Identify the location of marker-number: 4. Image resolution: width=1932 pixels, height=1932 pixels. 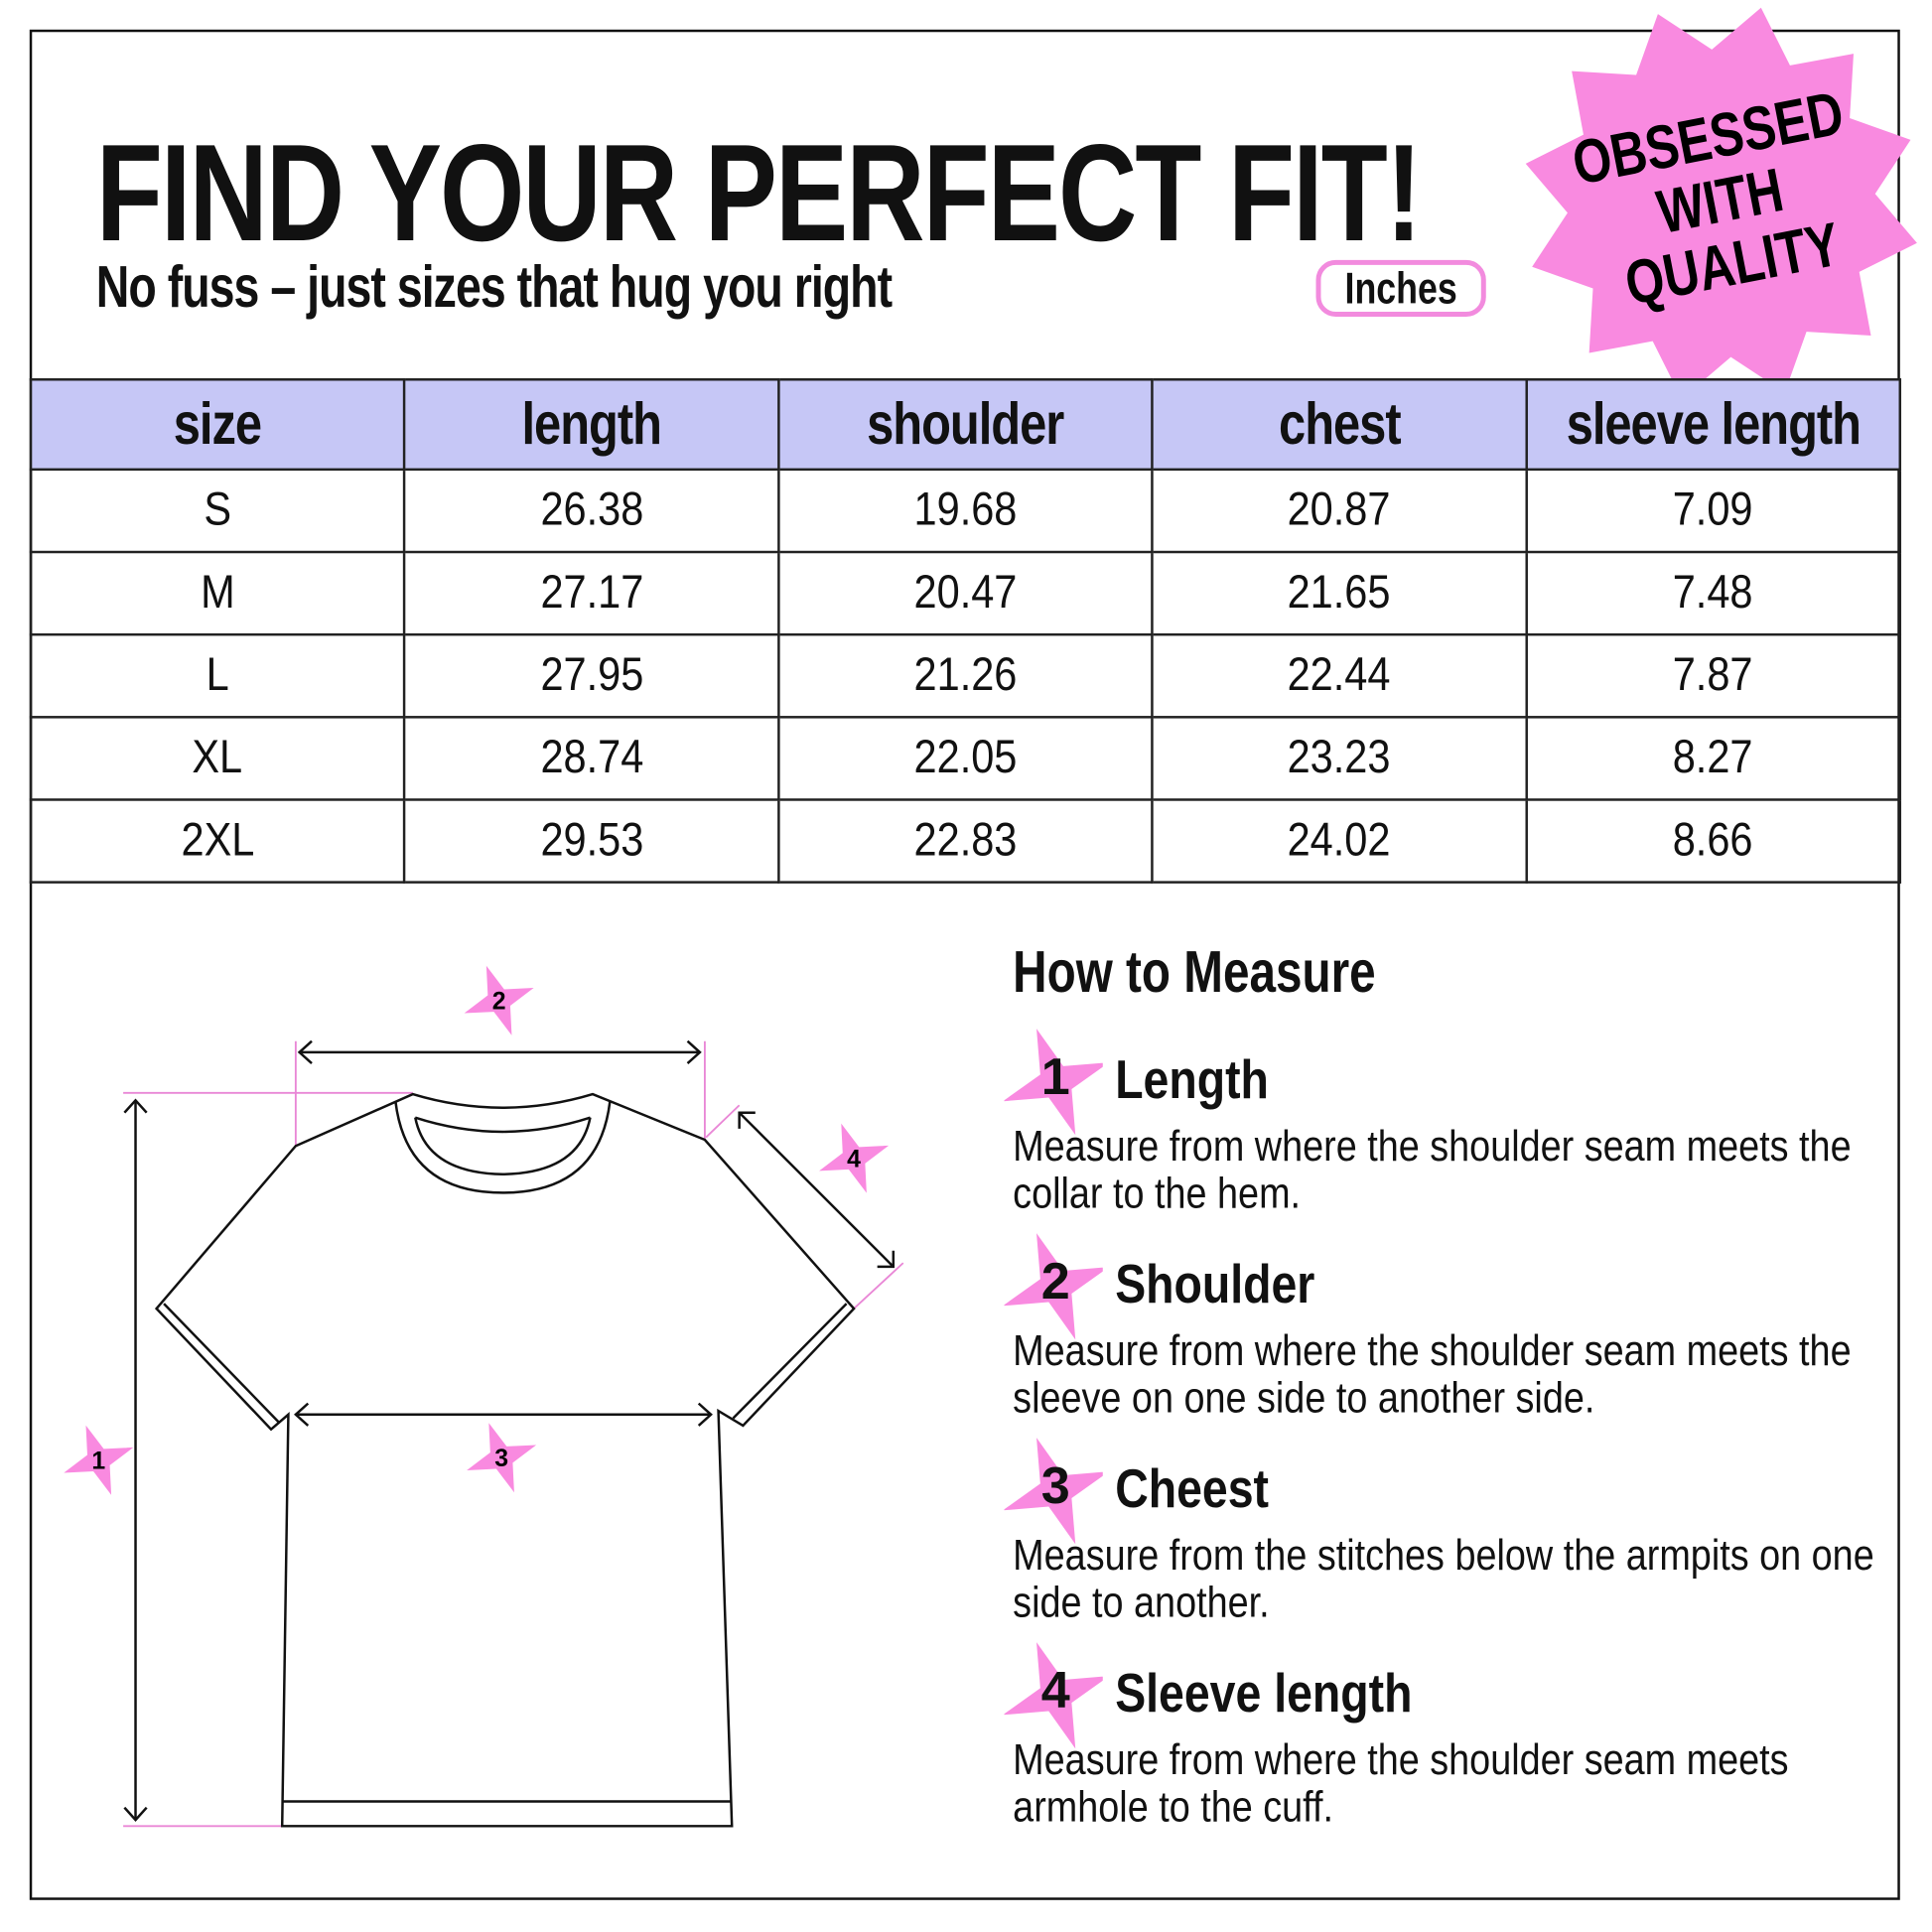
(854, 1159).